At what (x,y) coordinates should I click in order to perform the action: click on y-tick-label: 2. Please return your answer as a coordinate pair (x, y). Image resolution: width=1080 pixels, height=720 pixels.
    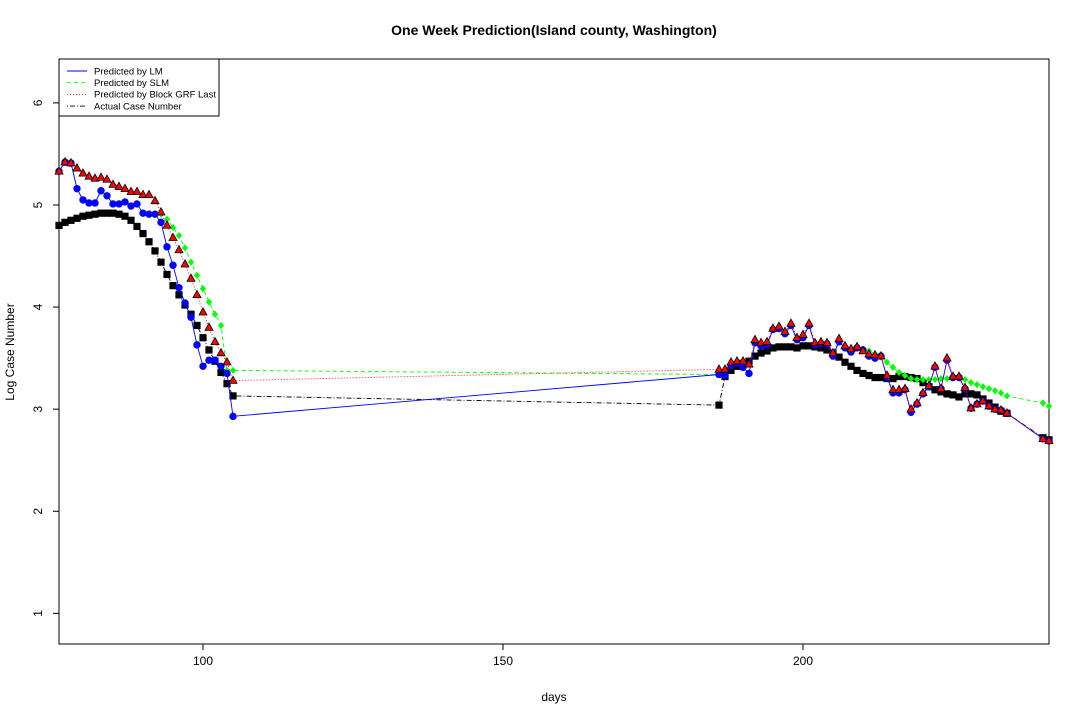
    Looking at the image, I should click on (38, 511).